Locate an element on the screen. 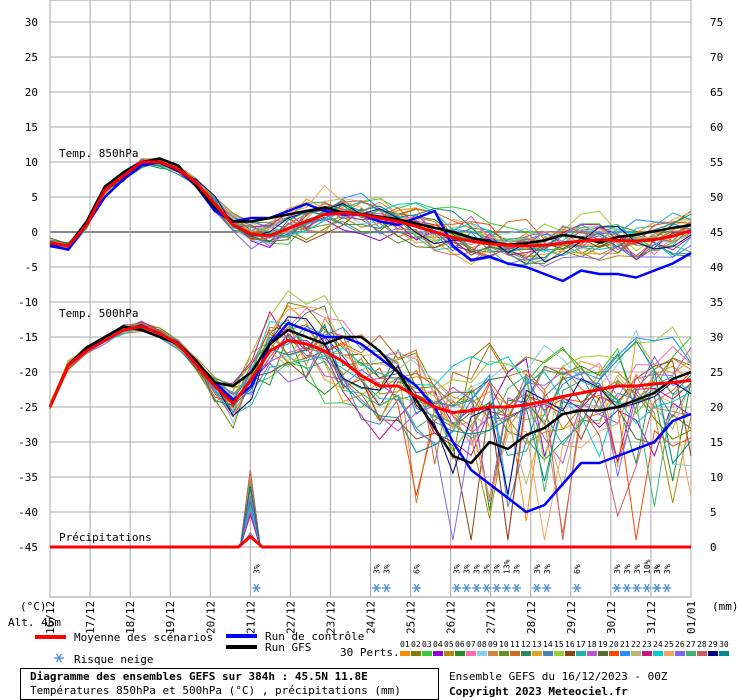  x-tick-label: 30/12 is located at coordinates (611, 617).